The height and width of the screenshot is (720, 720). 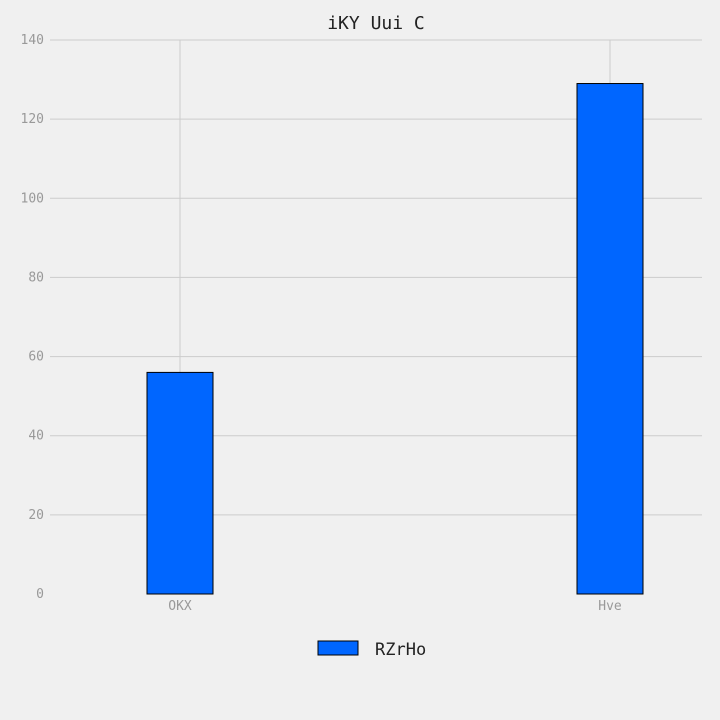 I want to click on legend-label: RZrHo, so click(x=400, y=650).